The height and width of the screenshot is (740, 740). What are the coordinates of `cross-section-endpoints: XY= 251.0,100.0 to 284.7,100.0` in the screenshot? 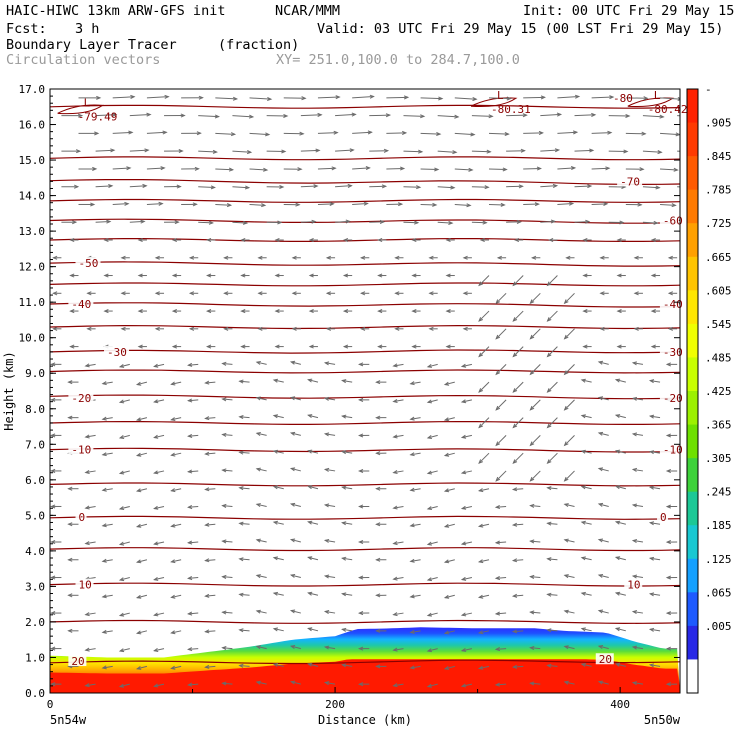 It's located at (398, 60).